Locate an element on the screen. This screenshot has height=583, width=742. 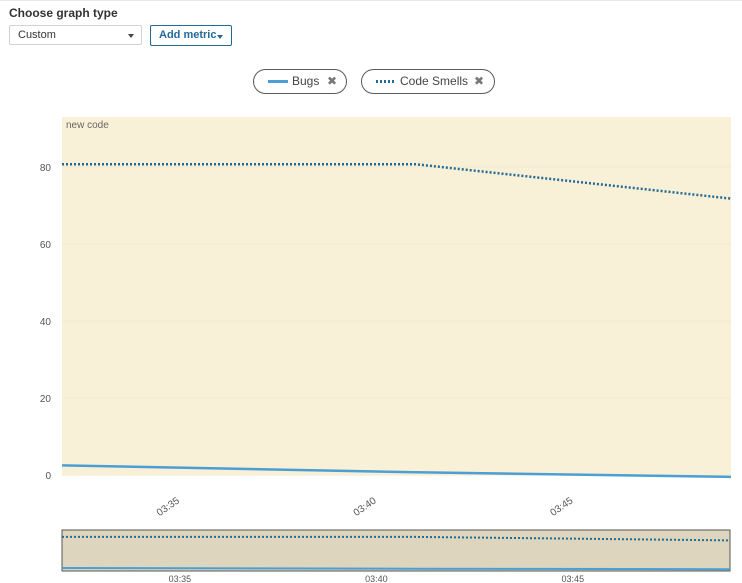
legend-pill-code-smells: Code Smells ✖ is located at coordinates (428, 81).